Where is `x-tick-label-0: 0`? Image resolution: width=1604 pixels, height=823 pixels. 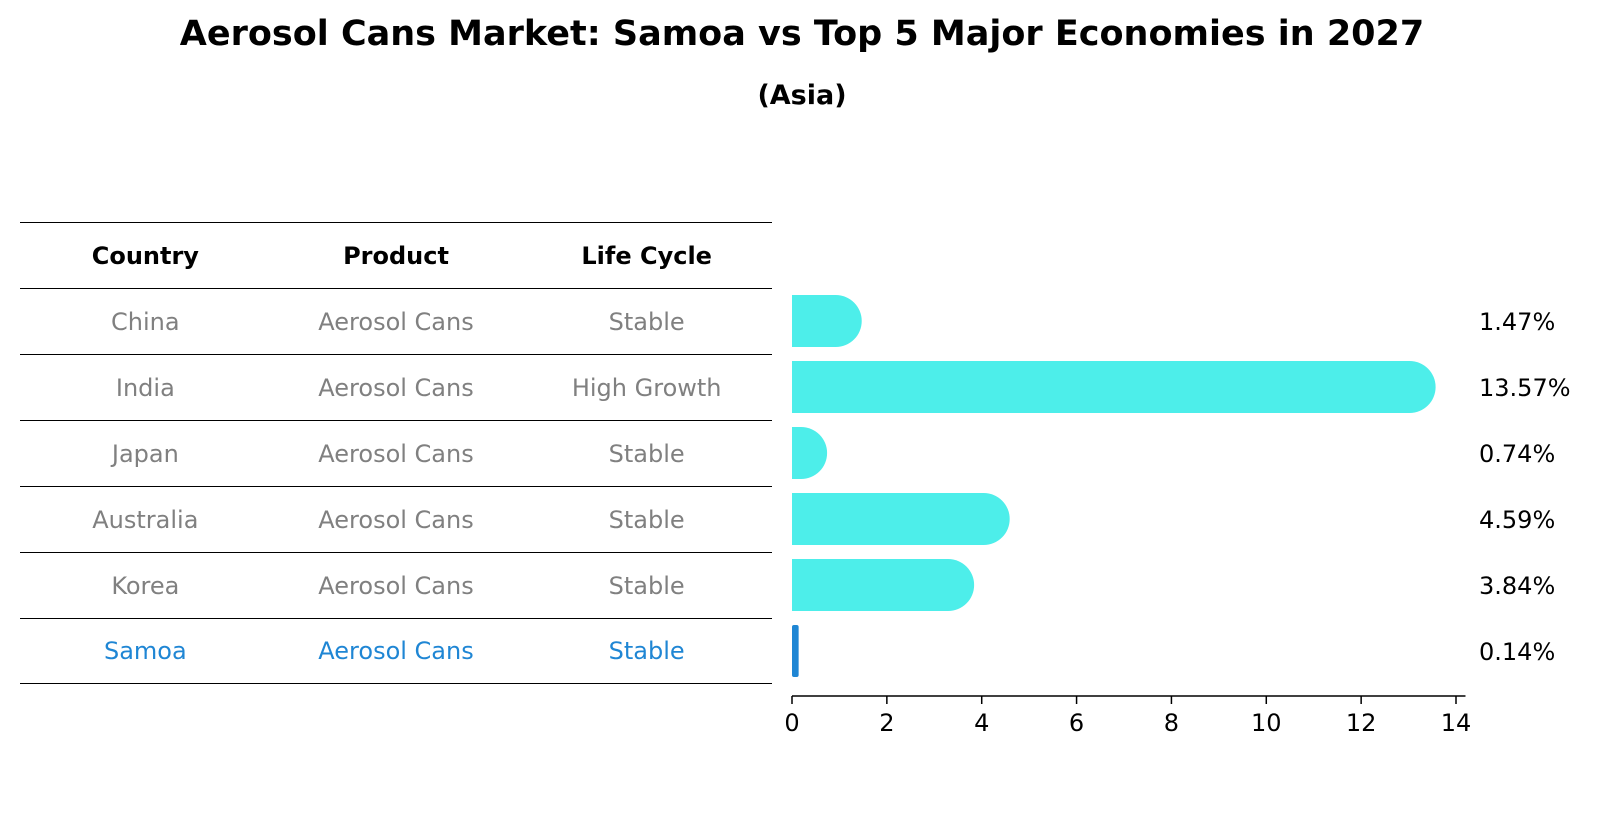 x-tick-label-0: 0 is located at coordinates (791, 723).